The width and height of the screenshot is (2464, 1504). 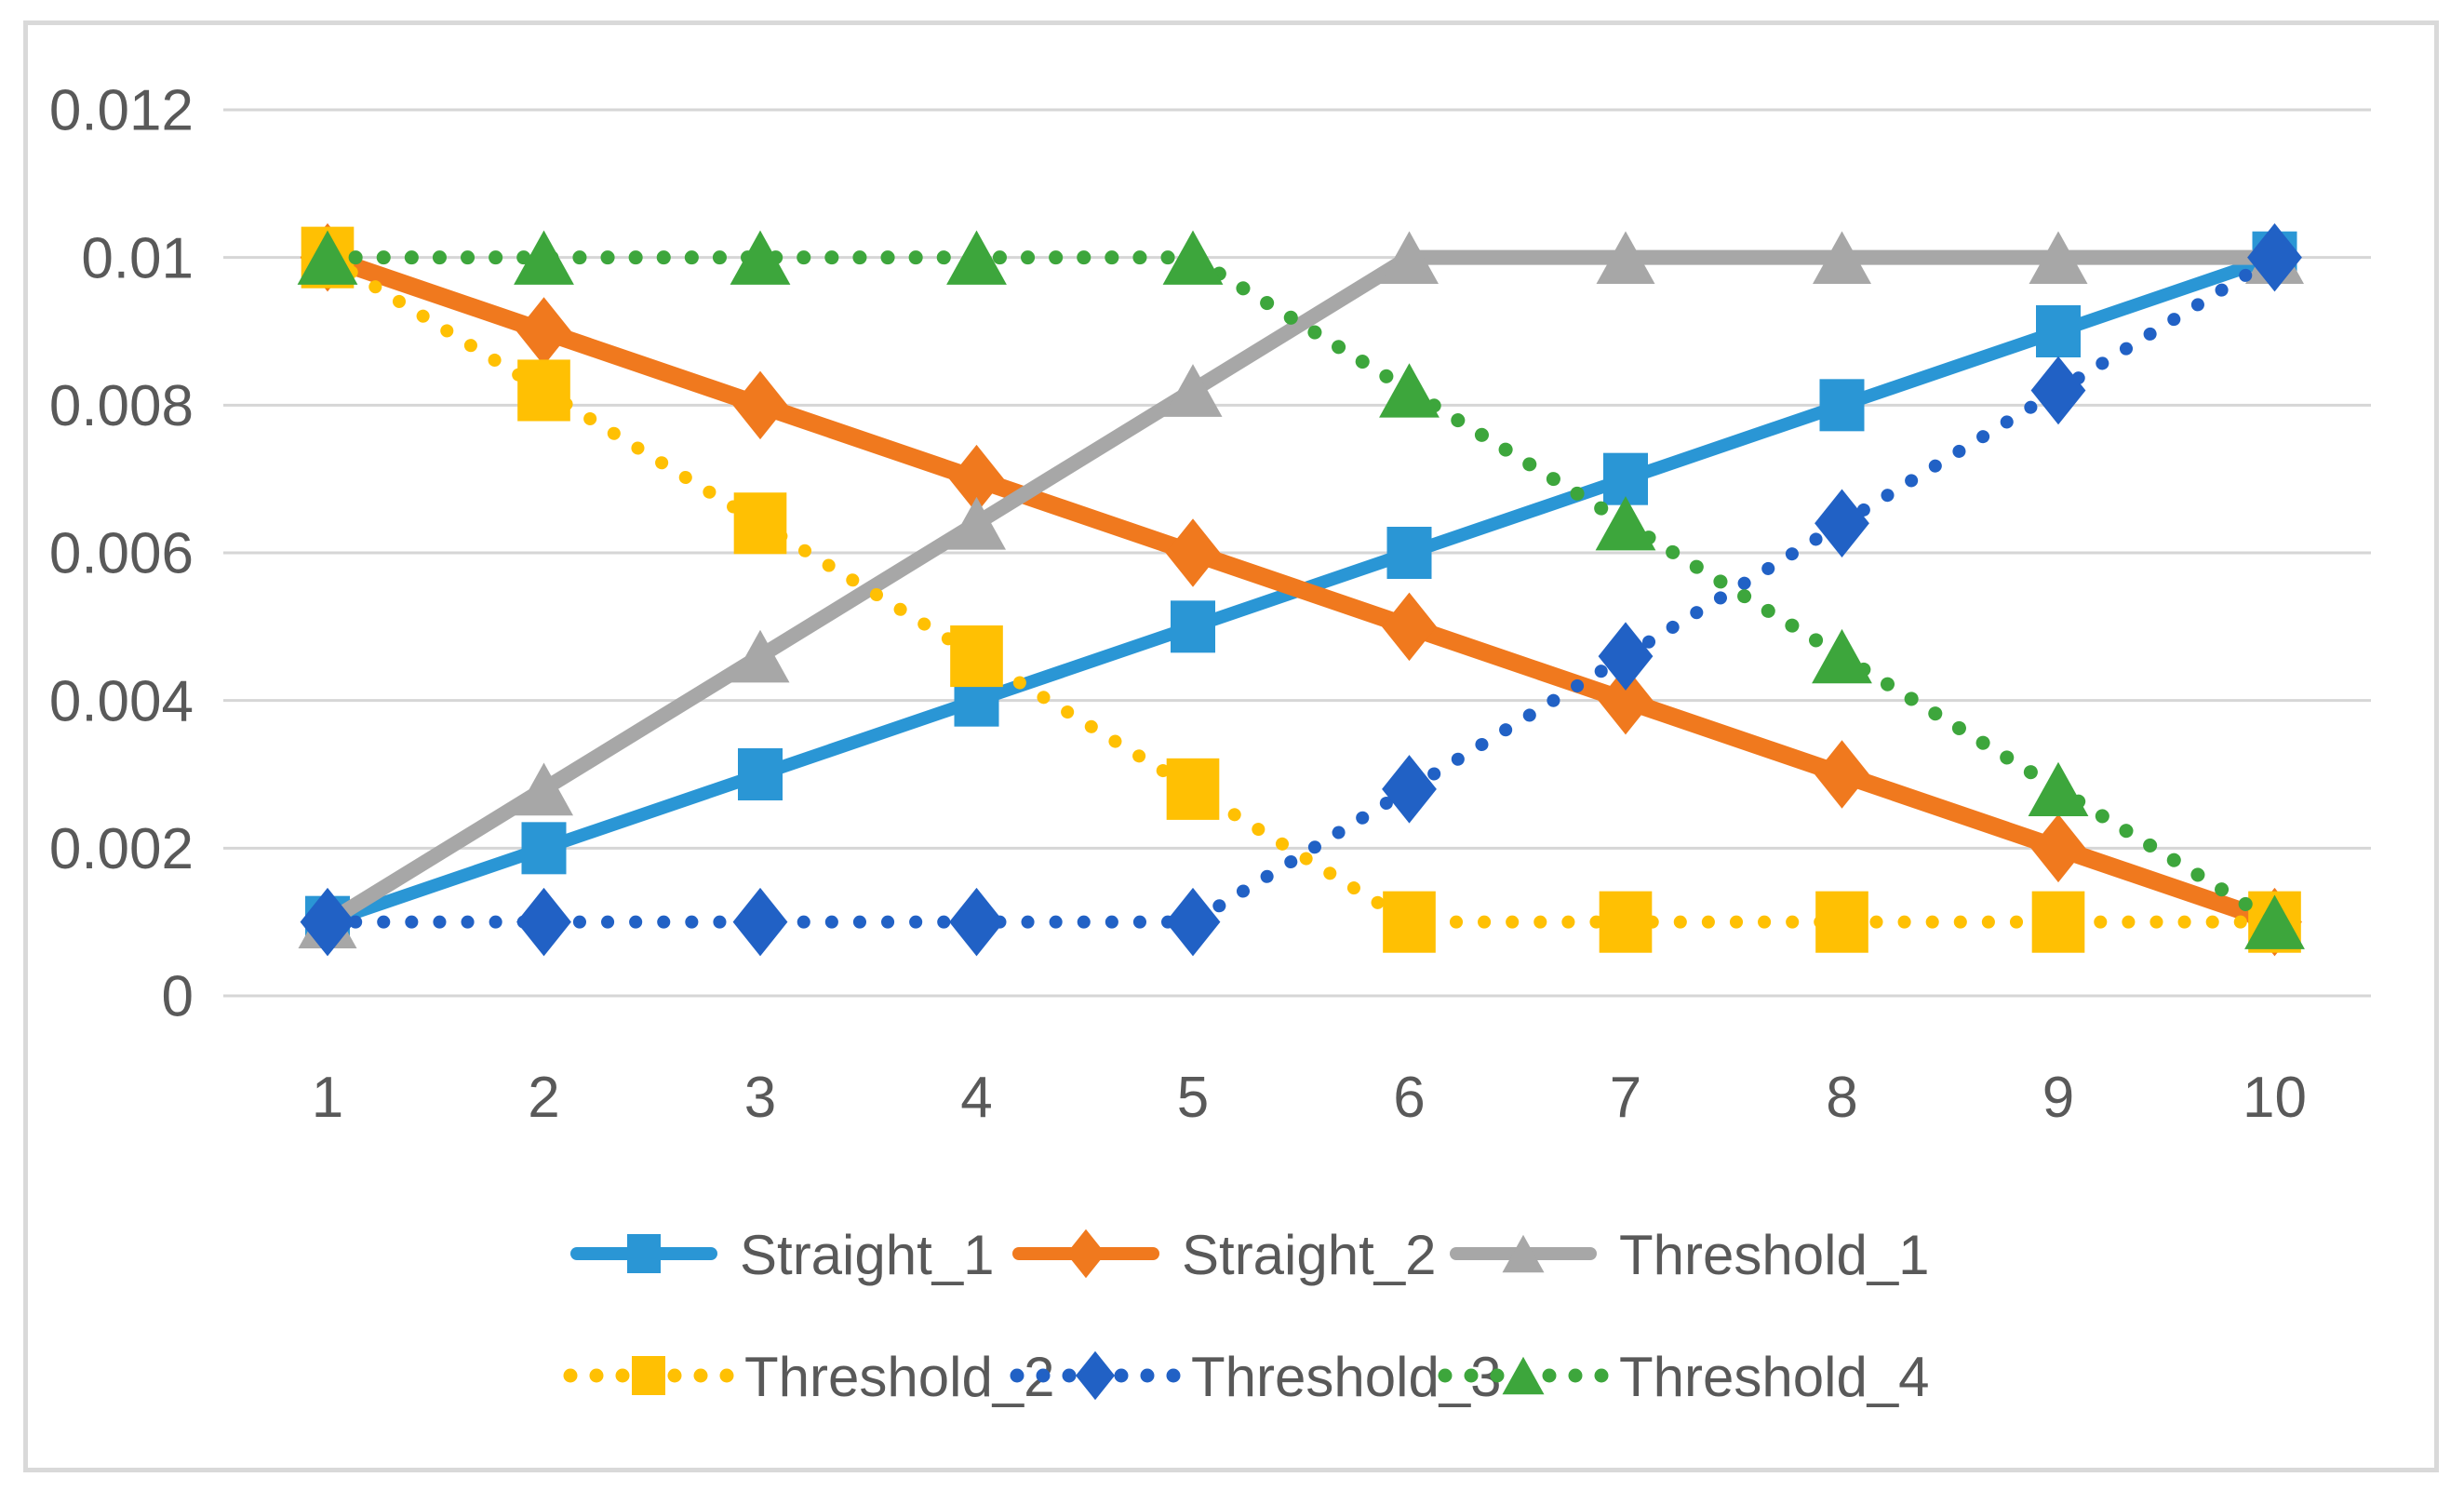 I want to click on y-tick-label: 0.002, so click(x=122, y=849).